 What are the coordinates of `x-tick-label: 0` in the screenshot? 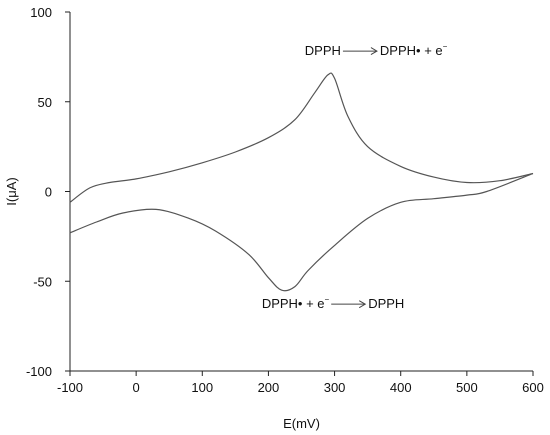 It's located at (136, 387).